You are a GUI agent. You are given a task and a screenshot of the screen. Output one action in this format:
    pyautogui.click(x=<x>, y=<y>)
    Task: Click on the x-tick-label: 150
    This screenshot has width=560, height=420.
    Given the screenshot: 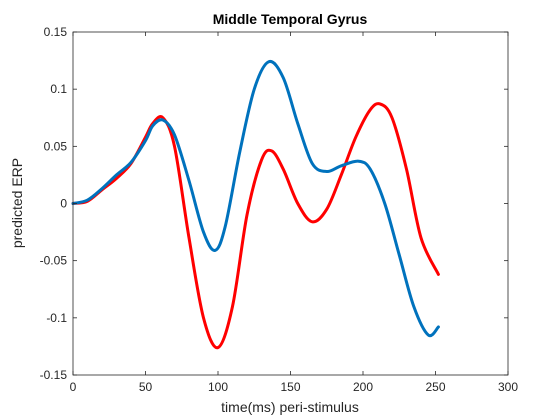 What is the action you would take?
    pyautogui.click(x=290, y=387)
    